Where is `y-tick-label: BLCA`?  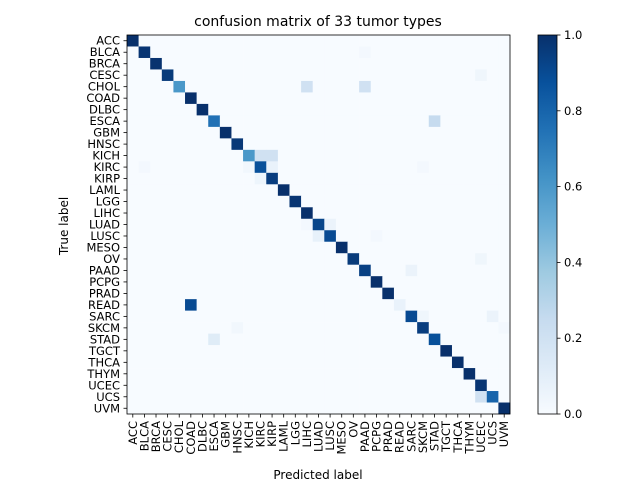 y-tick-label: BLCA is located at coordinates (105, 52).